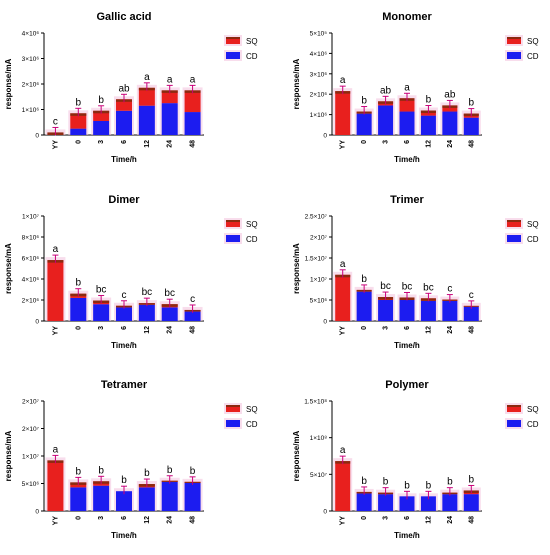 This screenshot has height=555, width=550. Describe the element at coordinates (407, 385) in the screenshot. I see `chart-title: Polymer` at that location.